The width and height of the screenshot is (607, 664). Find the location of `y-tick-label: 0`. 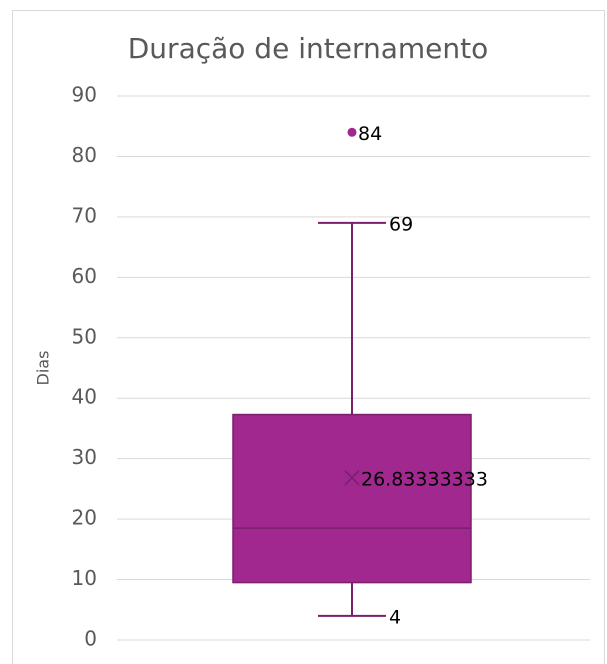

y-tick-label: 0 is located at coordinates (90, 639).